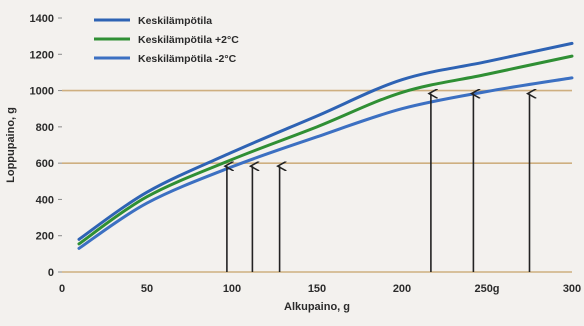 This screenshot has height=326, width=584. I want to click on legend-label: Keskilämpötila -2°C, so click(187, 59).